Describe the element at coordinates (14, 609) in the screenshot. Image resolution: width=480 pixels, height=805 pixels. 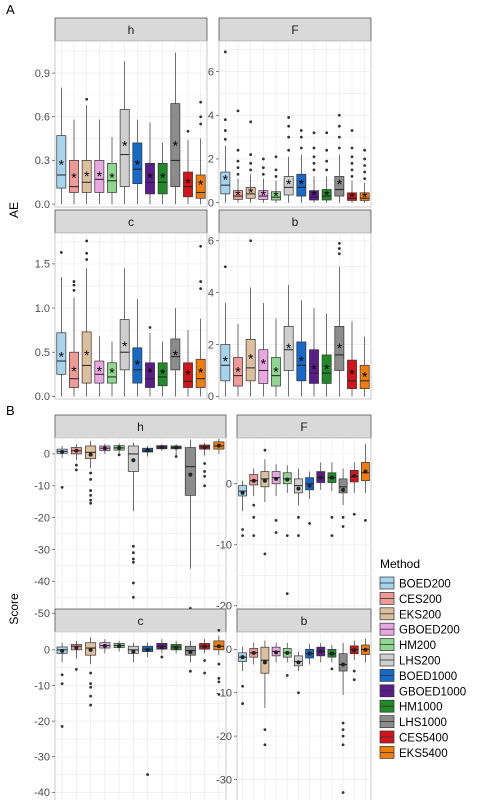
I see `y-axis-label: Score` at that location.